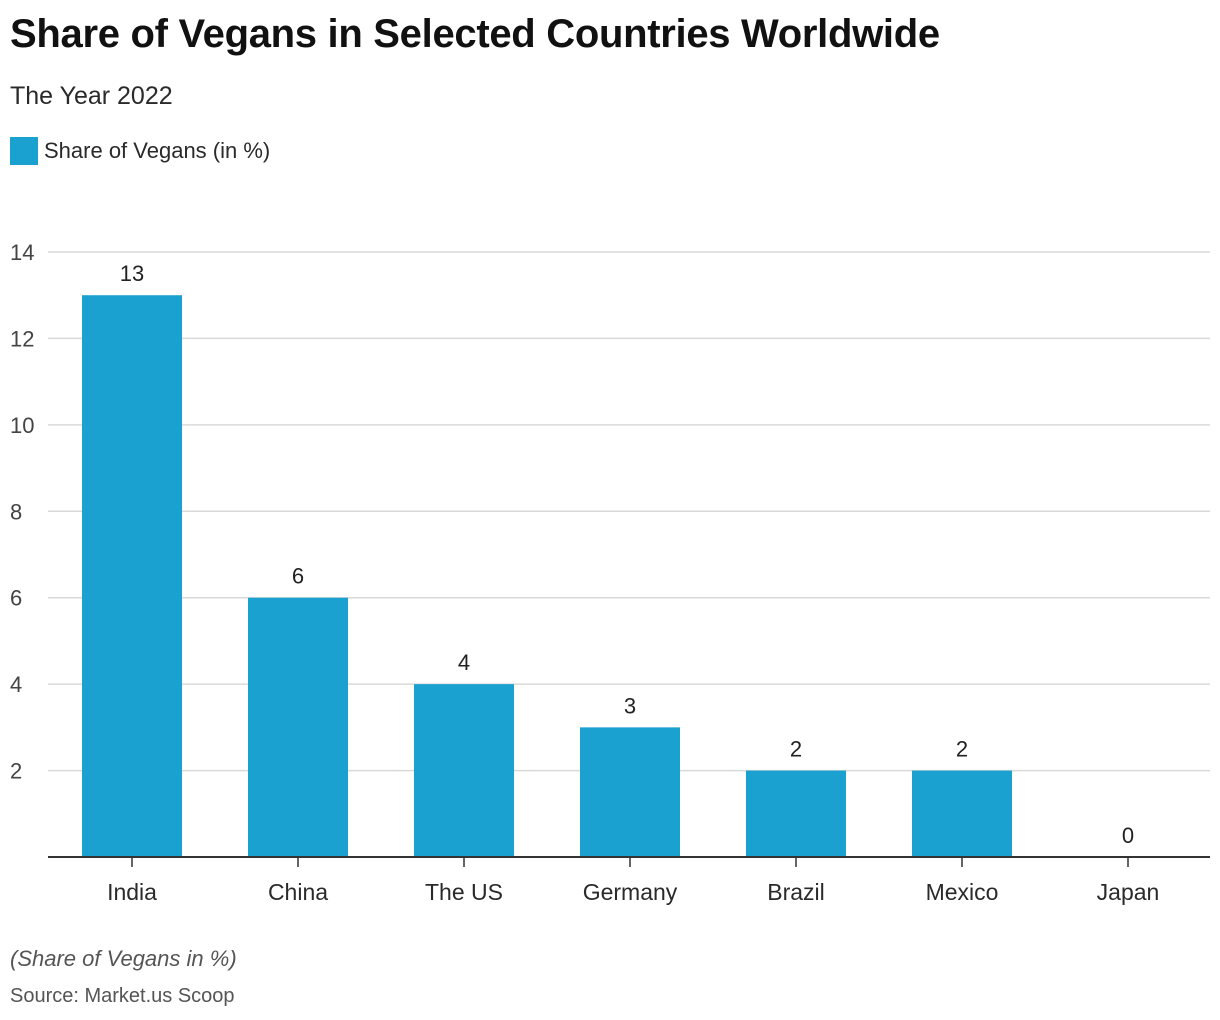 This screenshot has height=1020, width=1220. What do you see at coordinates (22, 338) in the screenshot?
I see `y-tick-label: 12` at bounding box center [22, 338].